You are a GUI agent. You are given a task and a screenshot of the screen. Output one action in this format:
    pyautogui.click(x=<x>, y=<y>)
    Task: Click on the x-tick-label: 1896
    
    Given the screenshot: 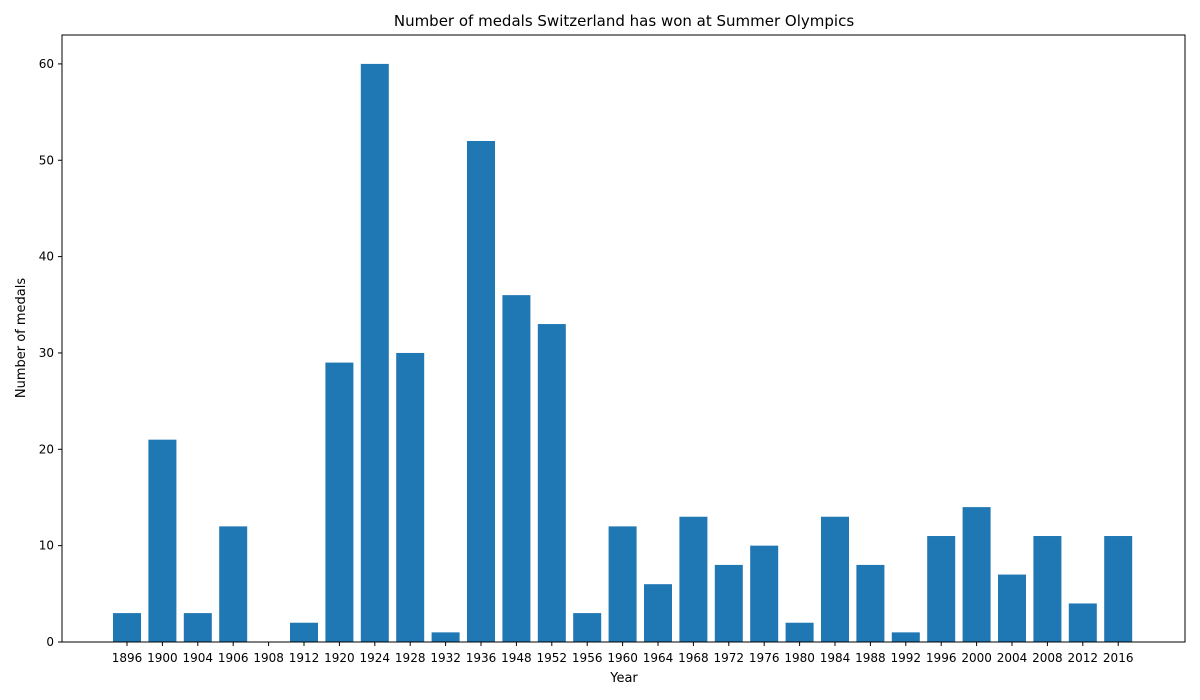 What is the action you would take?
    pyautogui.click(x=127, y=658)
    